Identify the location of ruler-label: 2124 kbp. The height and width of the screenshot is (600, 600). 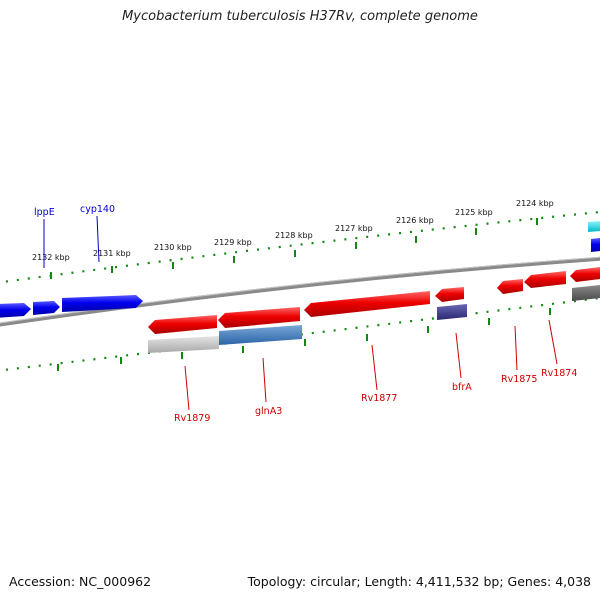
(535, 203).